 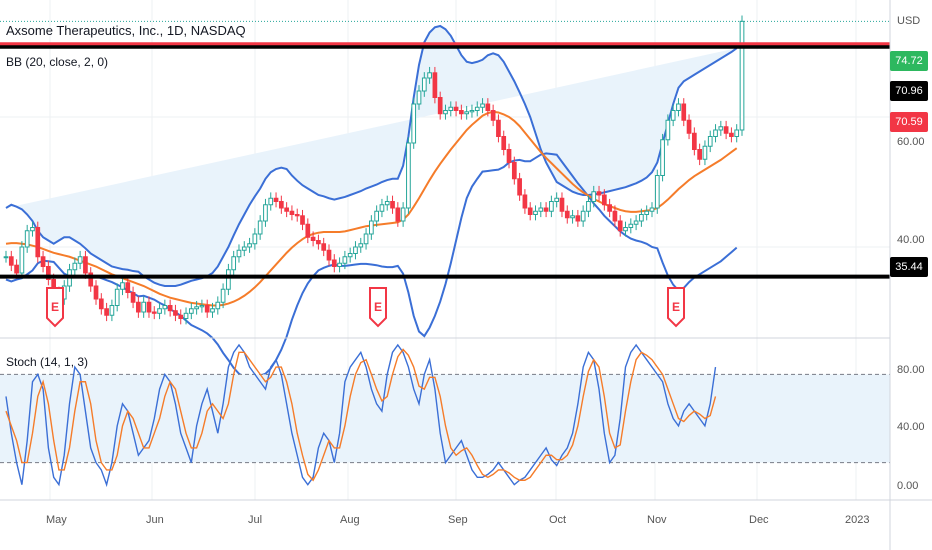 I want to click on time-label: Aug, so click(x=350, y=520).